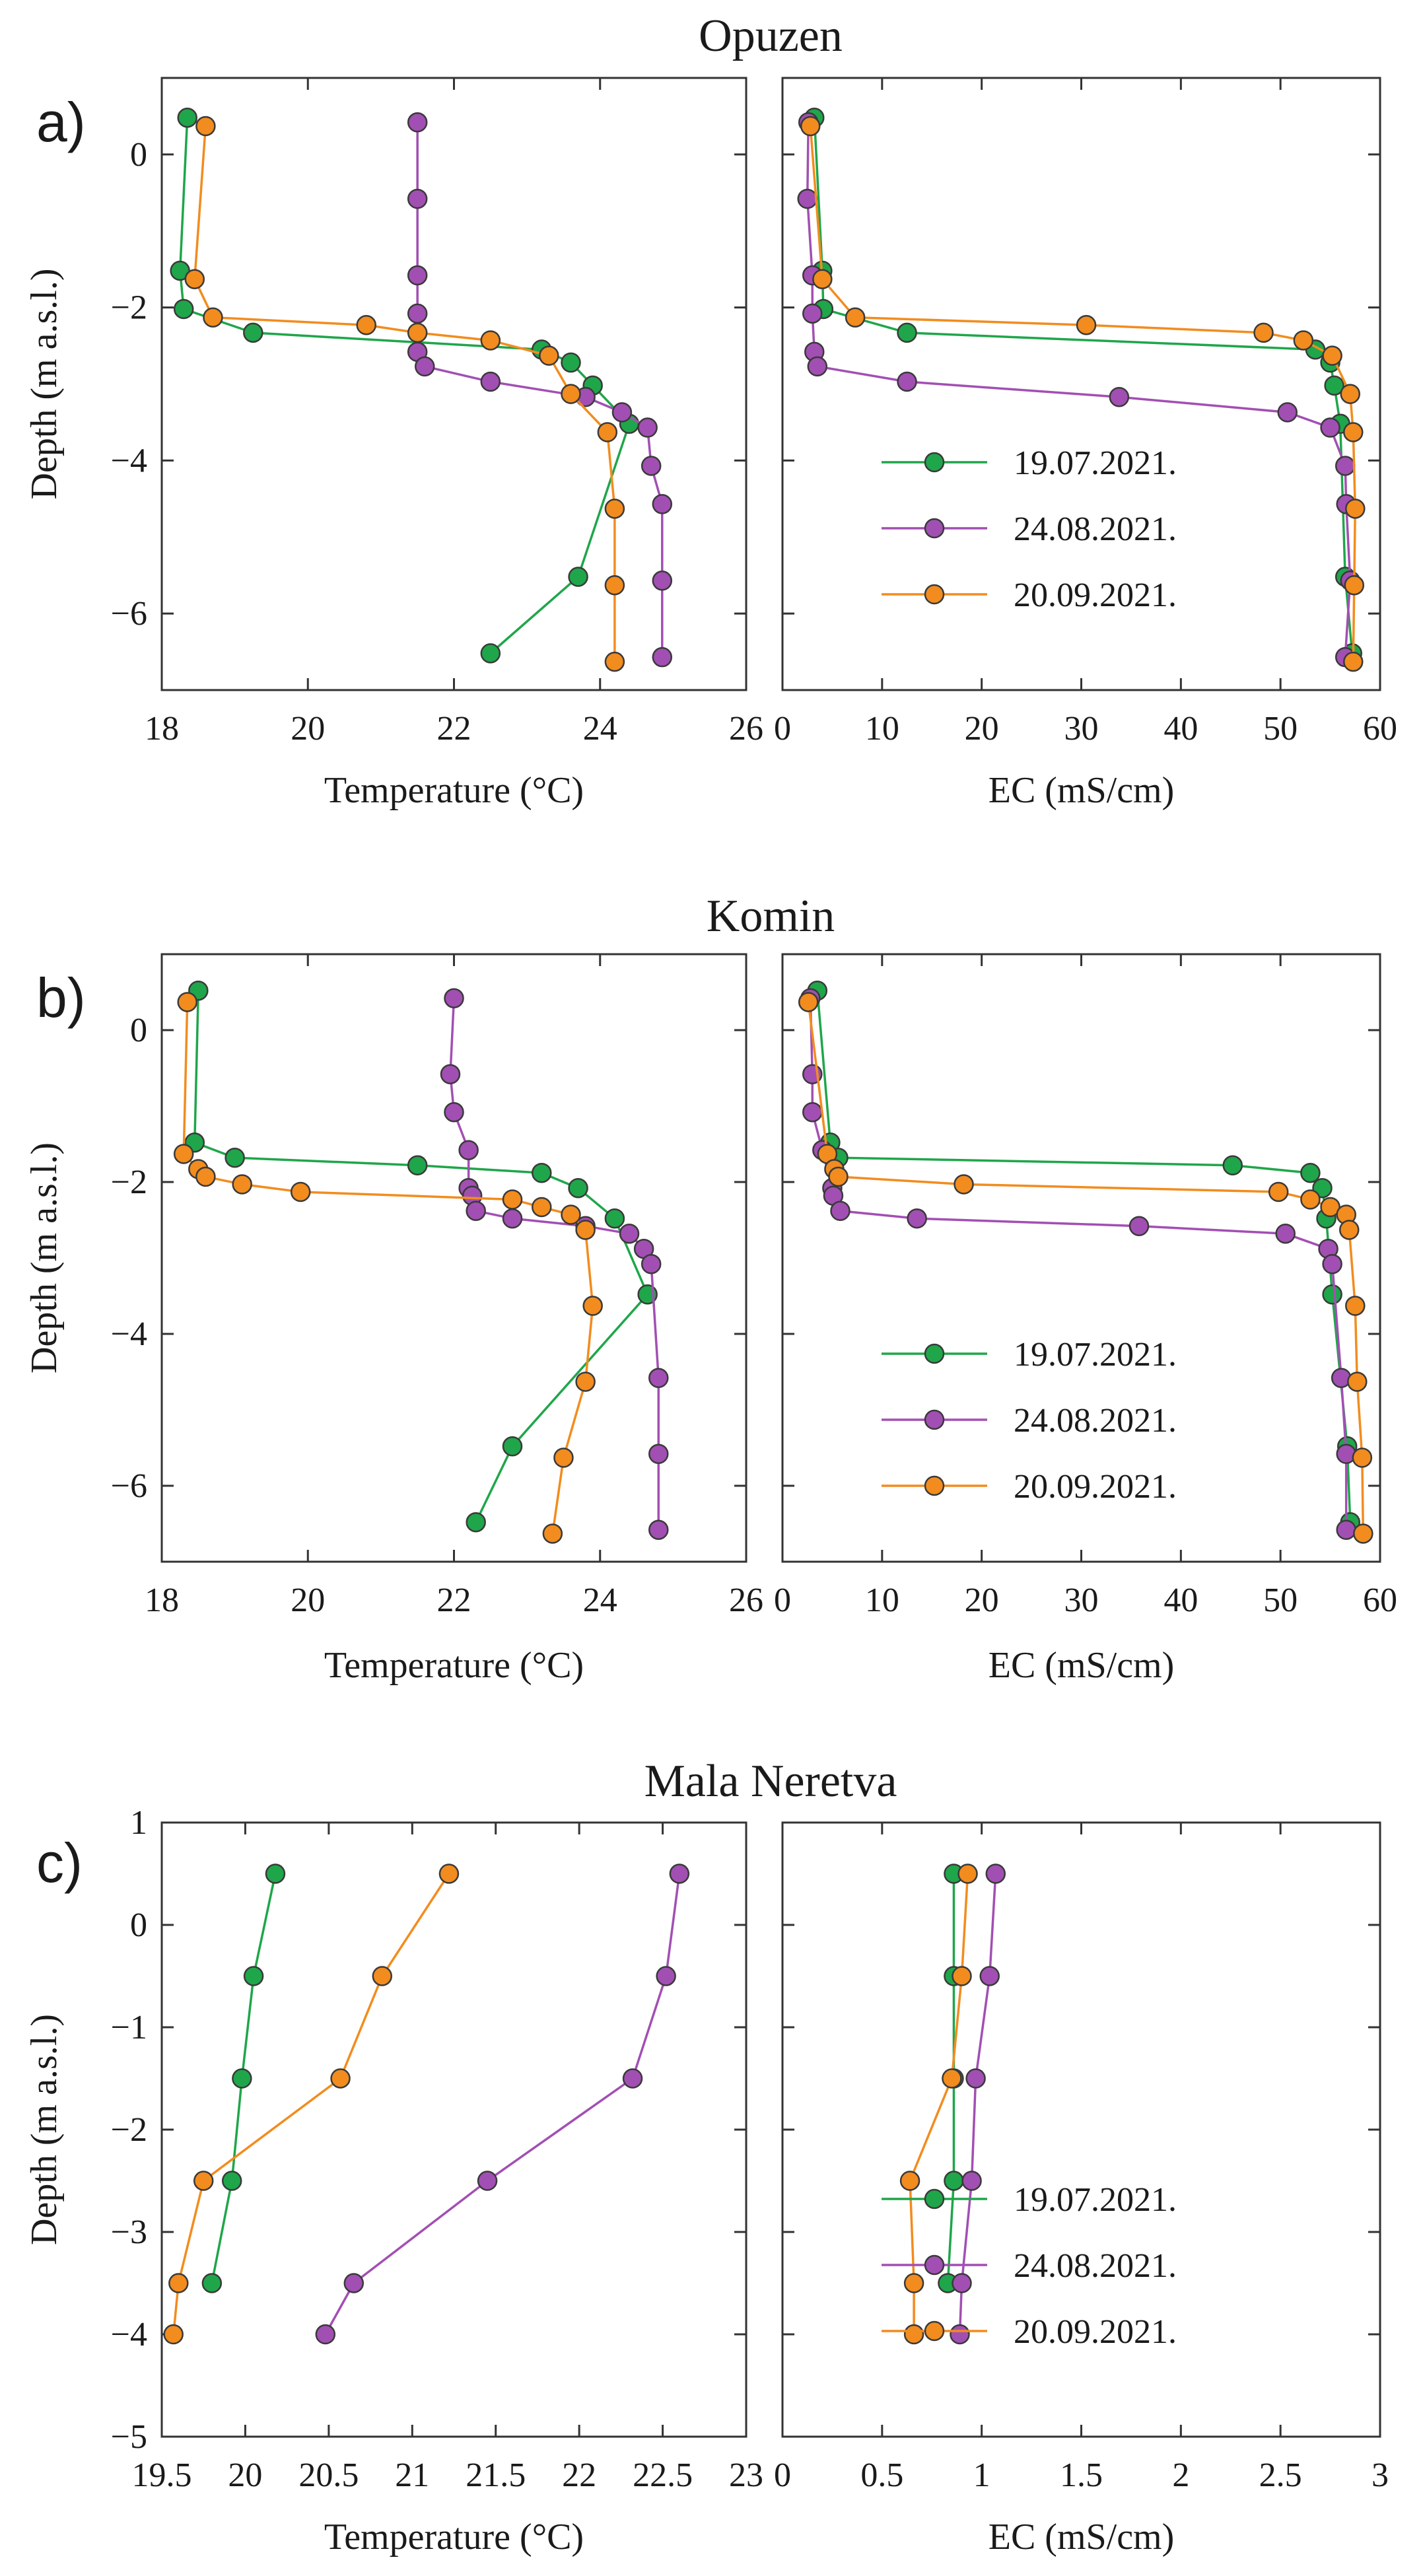  Describe the element at coordinates (982, 729) in the screenshot. I see `x-tick-label: 20` at that location.